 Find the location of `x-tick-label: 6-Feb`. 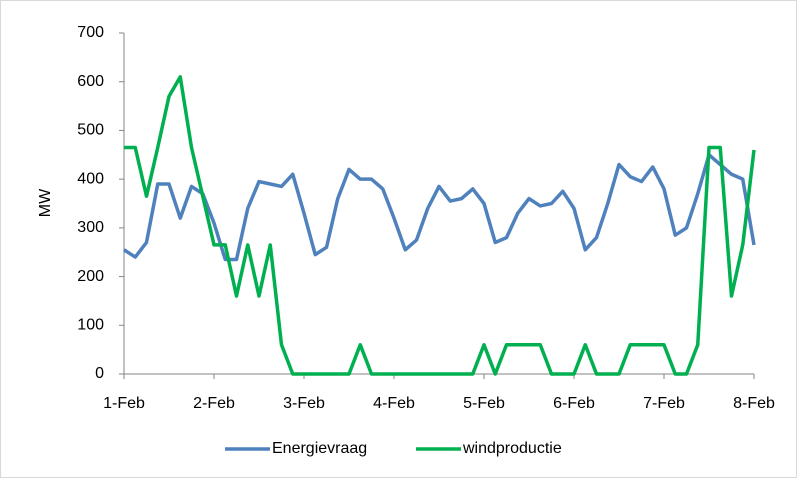

x-tick-label: 6-Feb is located at coordinates (574, 403).